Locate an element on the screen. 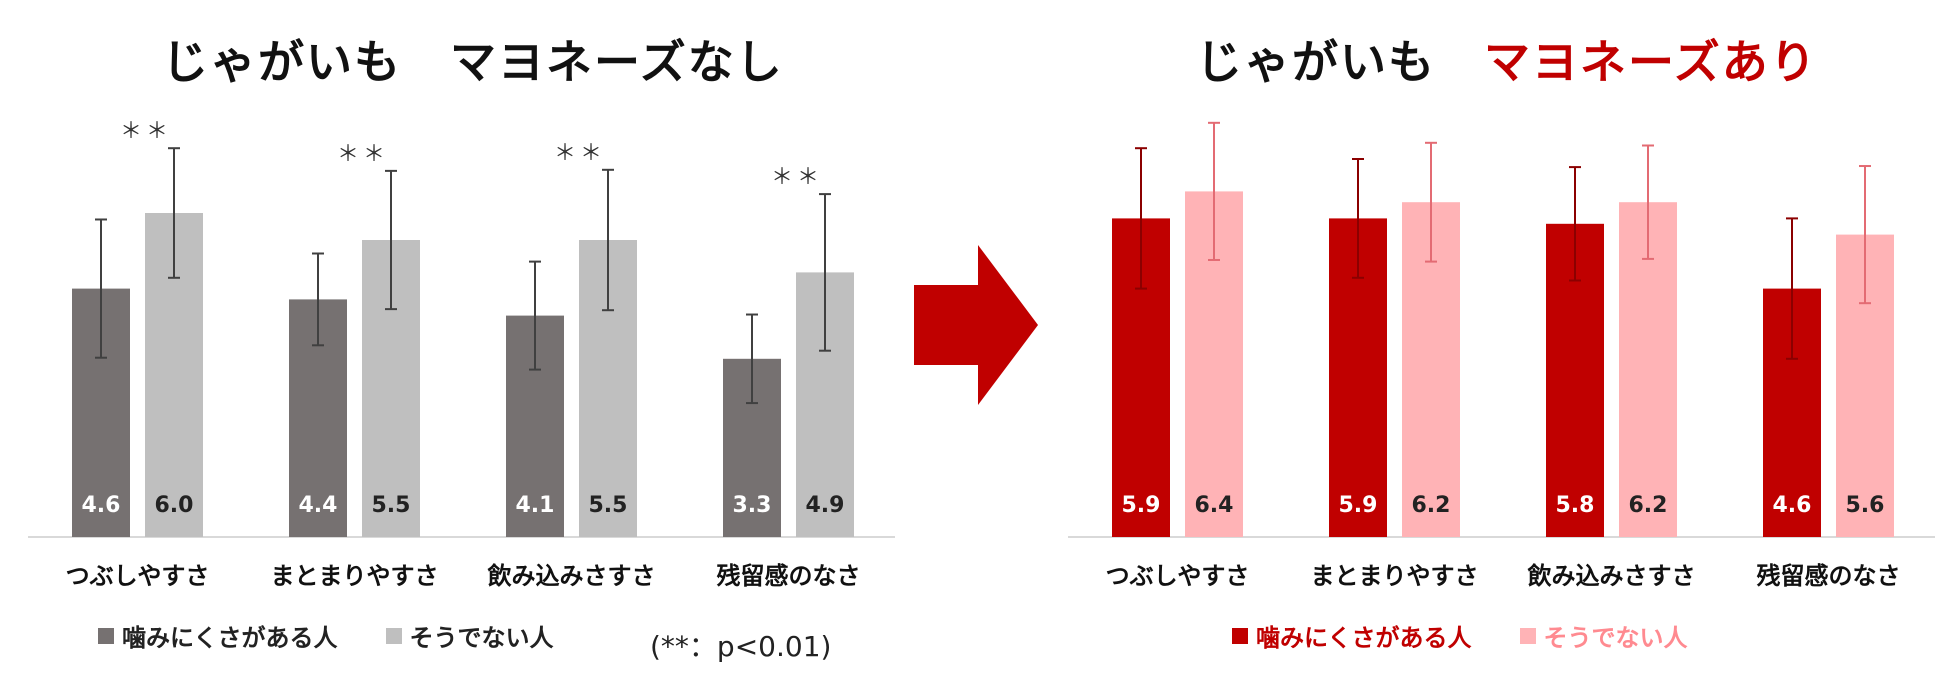 Image resolution: width=1950 pixels, height=686 pixels. chart-title-right: じゃがいも マヨネーズあり is located at coordinates (1507, 59).